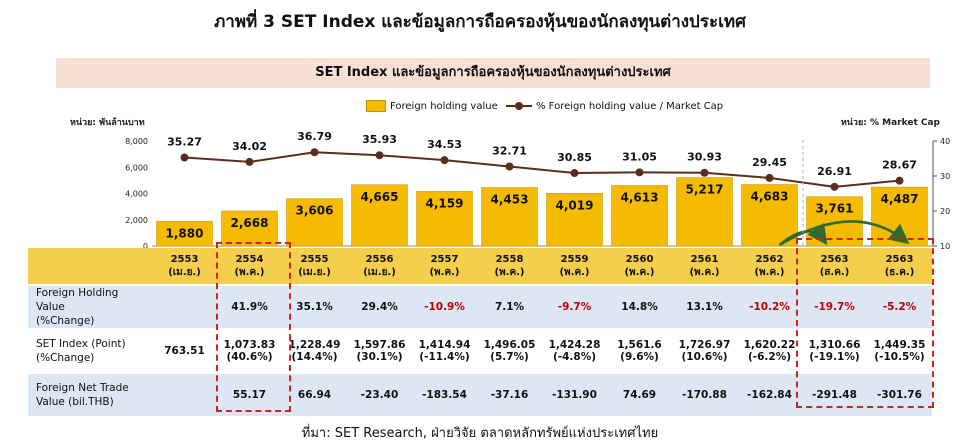 The height and width of the screenshot is (444, 960). I want to click on year-label: 2555, so click(314, 259).